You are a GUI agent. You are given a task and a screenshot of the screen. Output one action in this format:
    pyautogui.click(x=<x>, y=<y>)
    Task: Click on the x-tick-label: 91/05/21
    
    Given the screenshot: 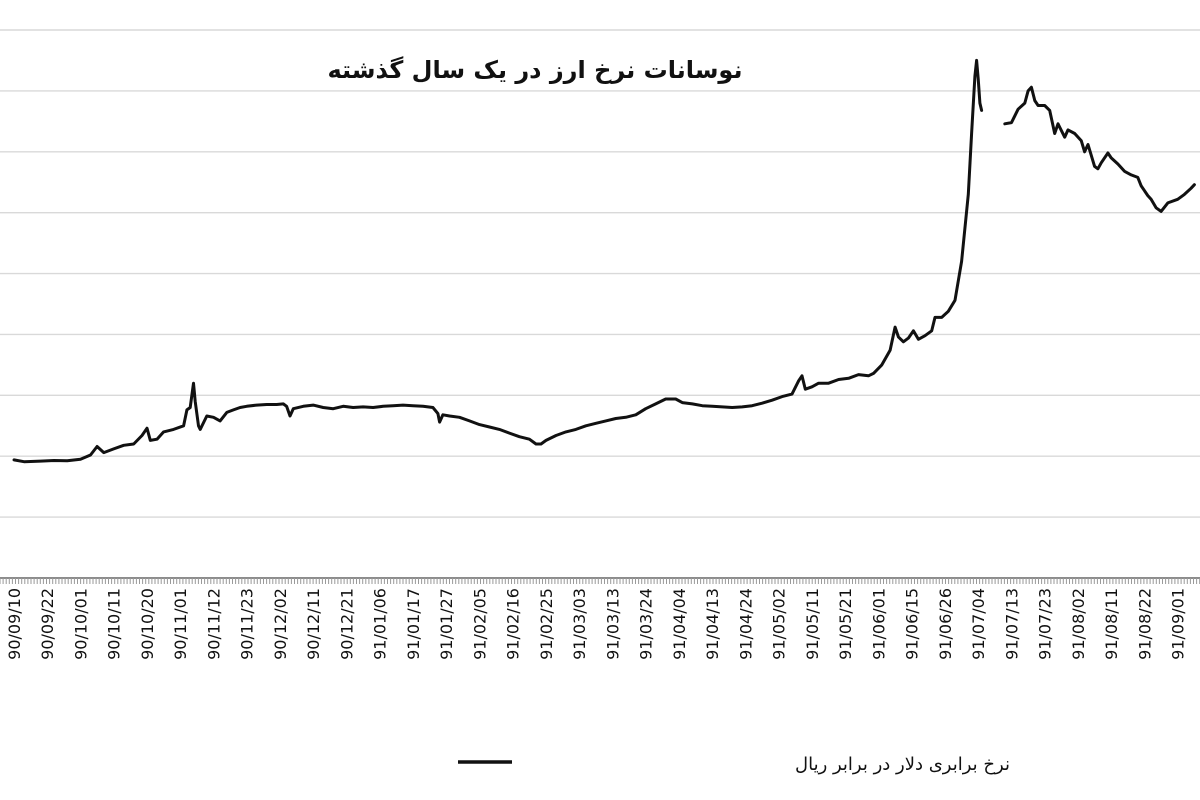 What is the action you would take?
    pyautogui.click(x=845, y=624)
    